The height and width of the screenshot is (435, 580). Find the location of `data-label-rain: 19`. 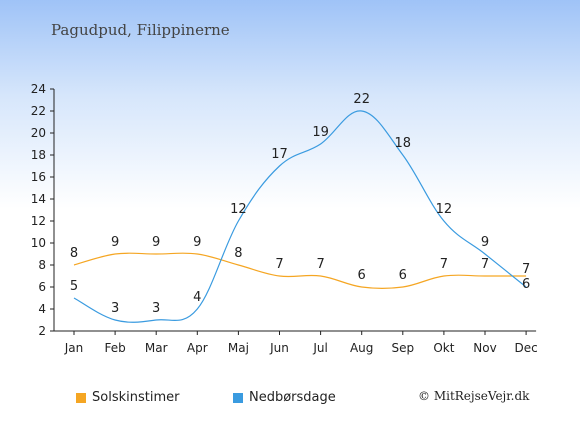

data-label-rain: 19 is located at coordinates (320, 132).